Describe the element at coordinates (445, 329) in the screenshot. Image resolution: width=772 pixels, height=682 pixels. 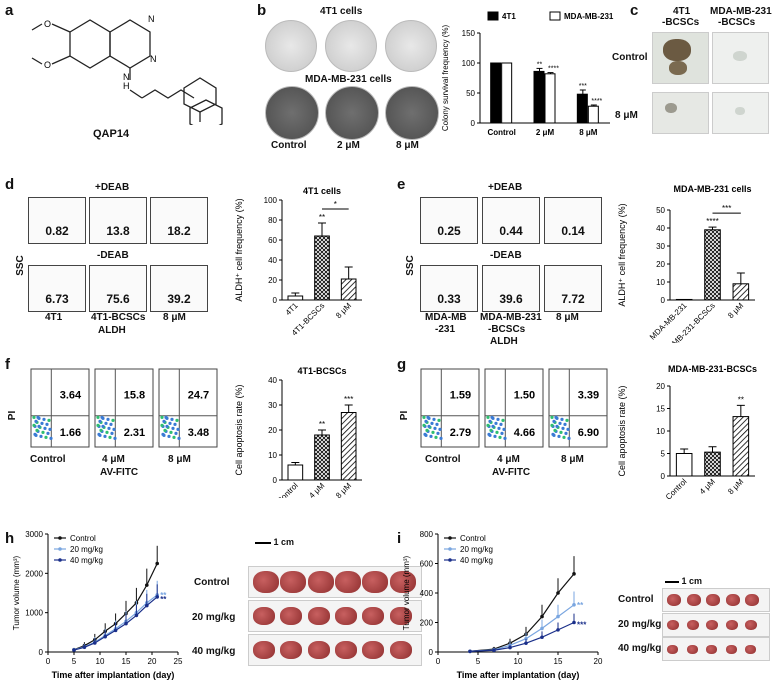
I see `col-label: -231` at that location.